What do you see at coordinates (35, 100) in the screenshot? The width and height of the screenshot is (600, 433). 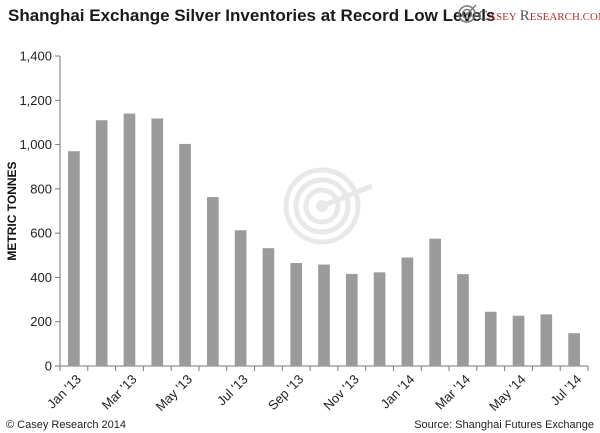 I see `y-tick-label: 1,200` at bounding box center [35, 100].